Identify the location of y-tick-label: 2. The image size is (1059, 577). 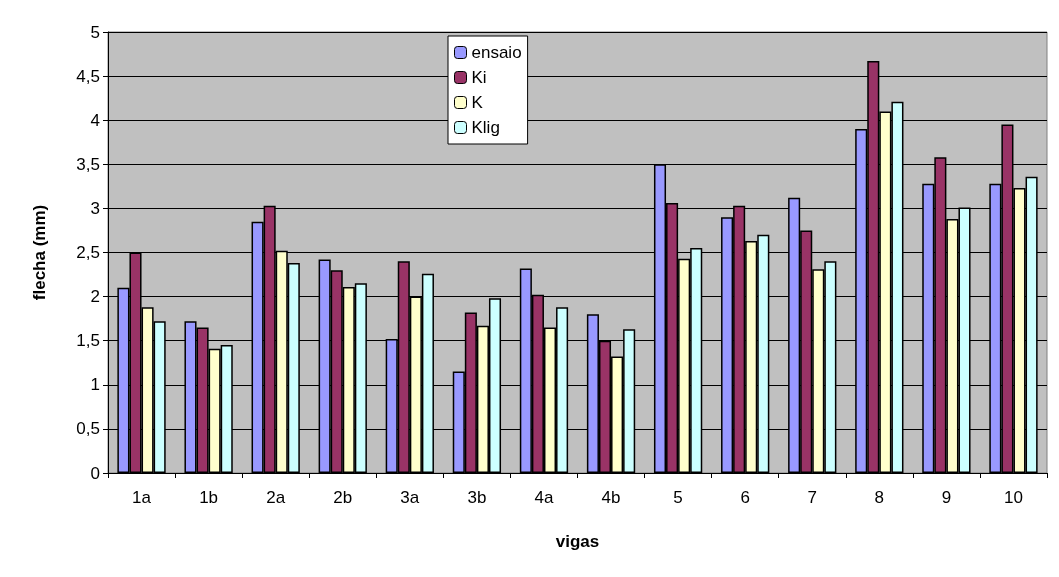
(95, 297).